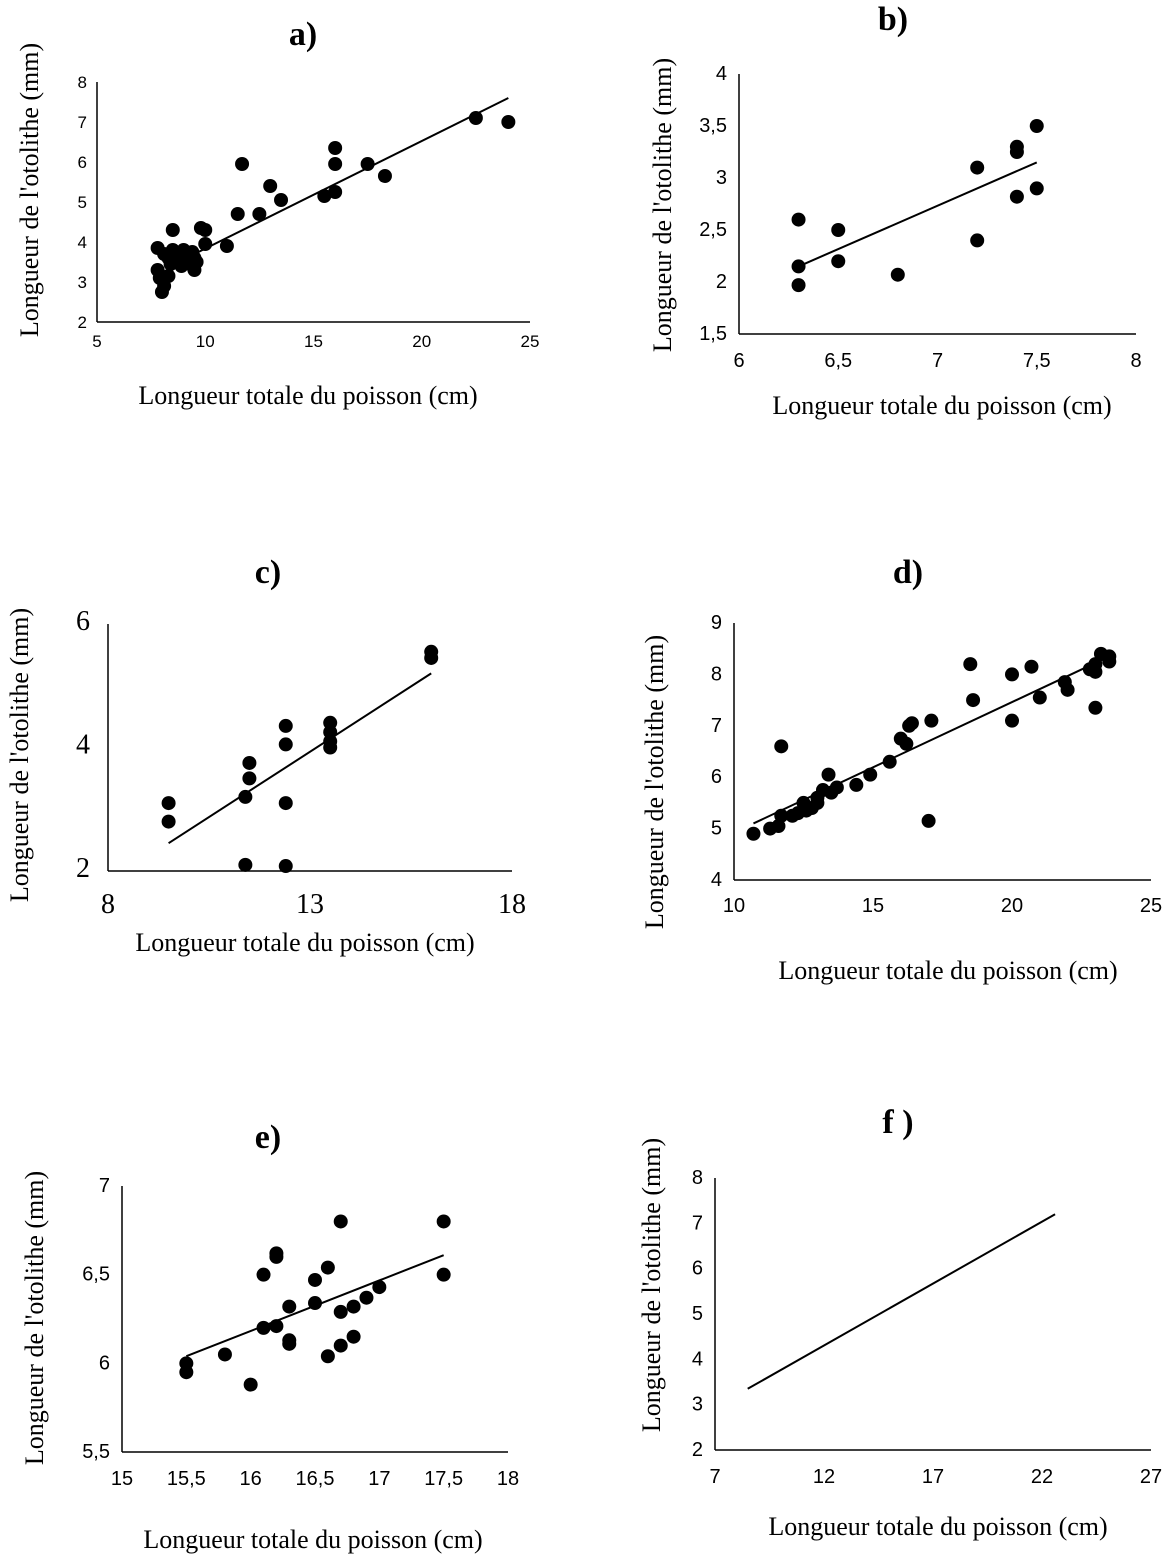 Image resolution: width=1174 pixels, height=1558 pixels. What do you see at coordinates (662, 205) in the screenshot?
I see `panel-b-ylabel: Longueur de l'otolithe (mm)` at bounding box center [662, 205].